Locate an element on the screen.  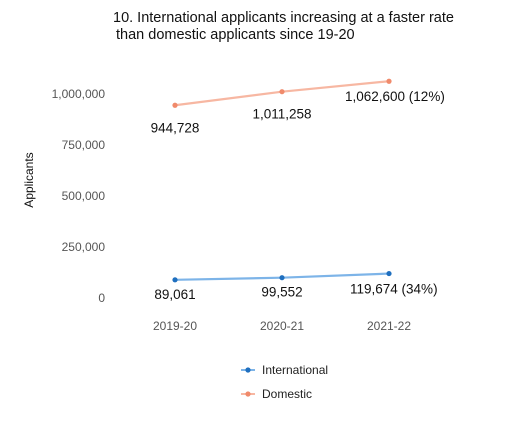
chart-title-line-2: than domestic applicants since 19-20 is located at coordinates (235, 35).